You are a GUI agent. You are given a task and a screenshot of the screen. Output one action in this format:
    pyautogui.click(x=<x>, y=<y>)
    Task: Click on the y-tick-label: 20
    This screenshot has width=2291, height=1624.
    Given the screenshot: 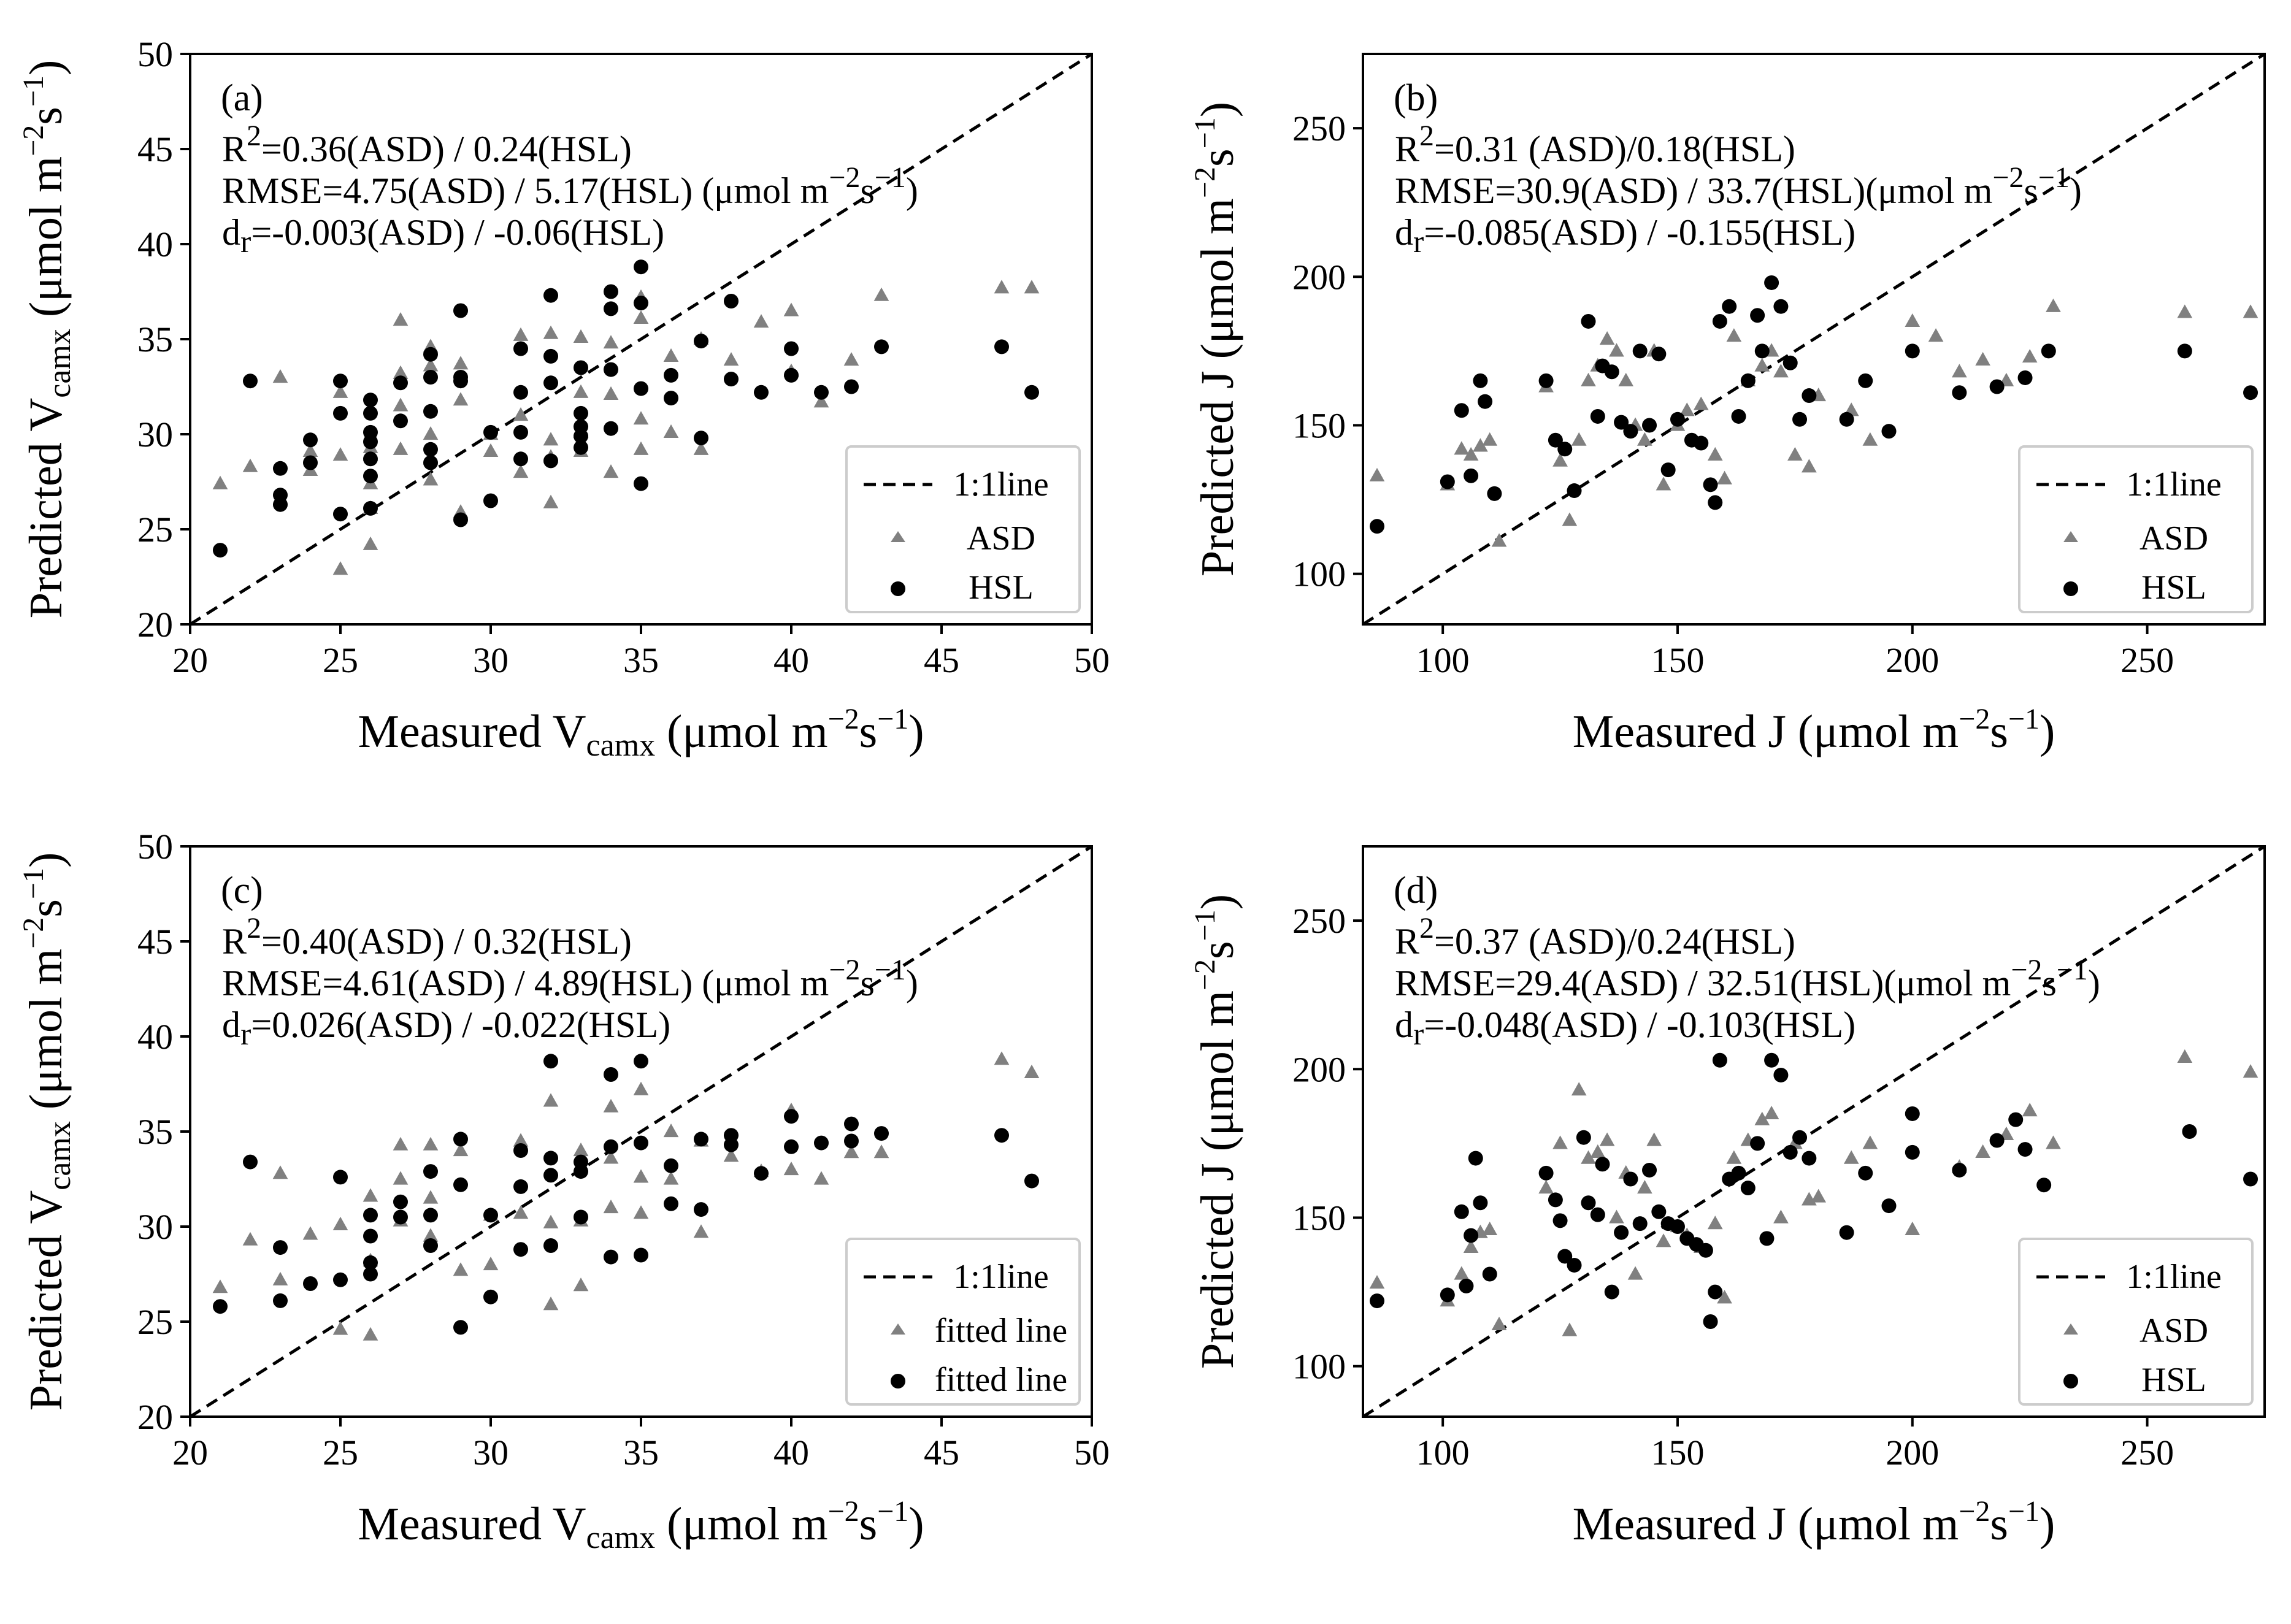 What is the action you would take?
    pyautogui.click(x=155, y=625)
    